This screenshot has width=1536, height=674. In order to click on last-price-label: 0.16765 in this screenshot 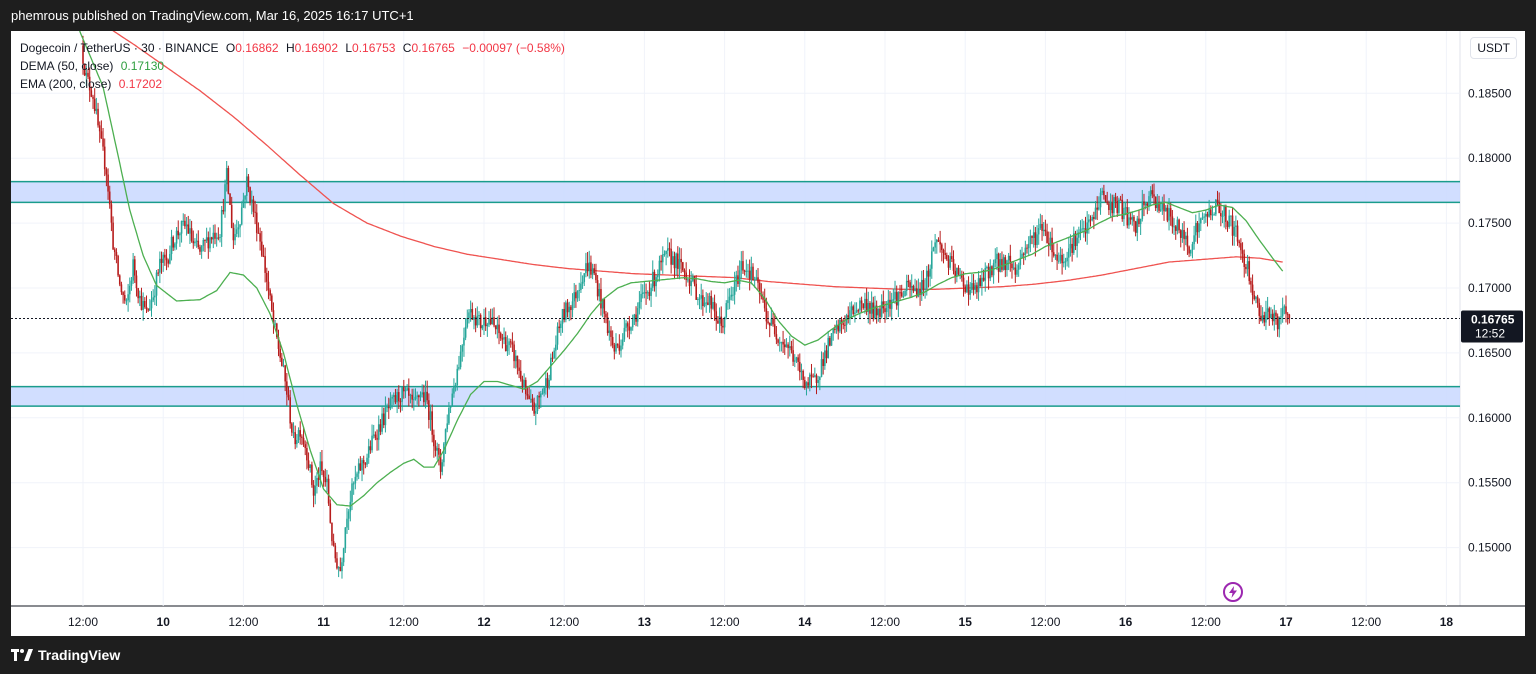, I will do `click(1493, 320)`.